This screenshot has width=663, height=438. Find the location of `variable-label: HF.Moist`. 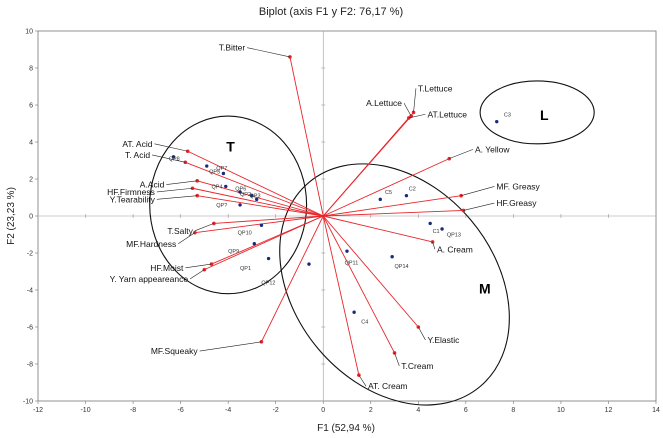

variable-label: HF.Moist is located at coordinates (167, 268).